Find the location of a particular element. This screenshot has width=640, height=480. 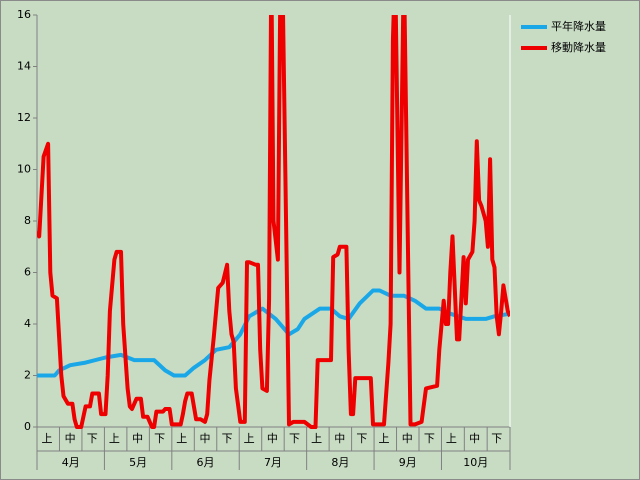

group-label: 6月 is located at coordinates (206, 462).